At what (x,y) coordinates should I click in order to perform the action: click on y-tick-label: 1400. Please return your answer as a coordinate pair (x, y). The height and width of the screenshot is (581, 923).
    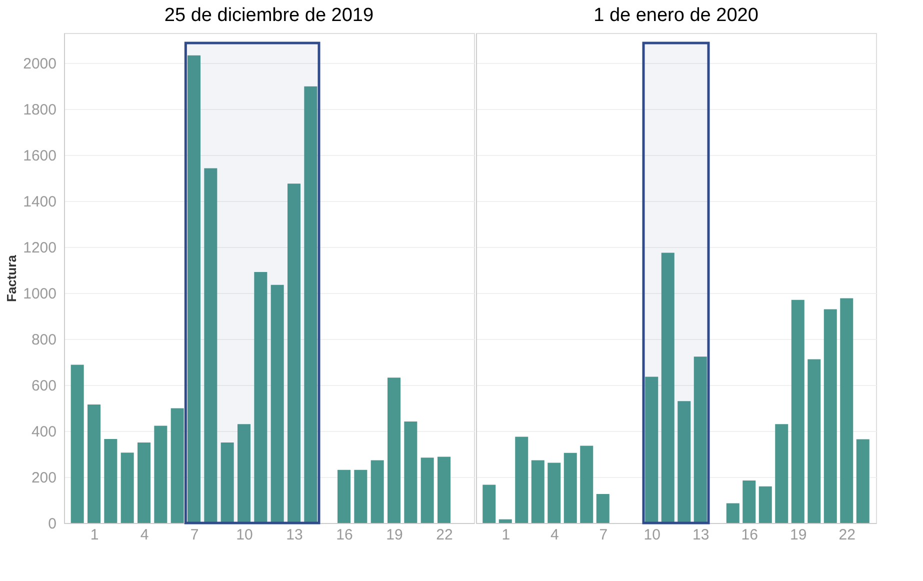
    Looking at the image, I should click on (39, 201).